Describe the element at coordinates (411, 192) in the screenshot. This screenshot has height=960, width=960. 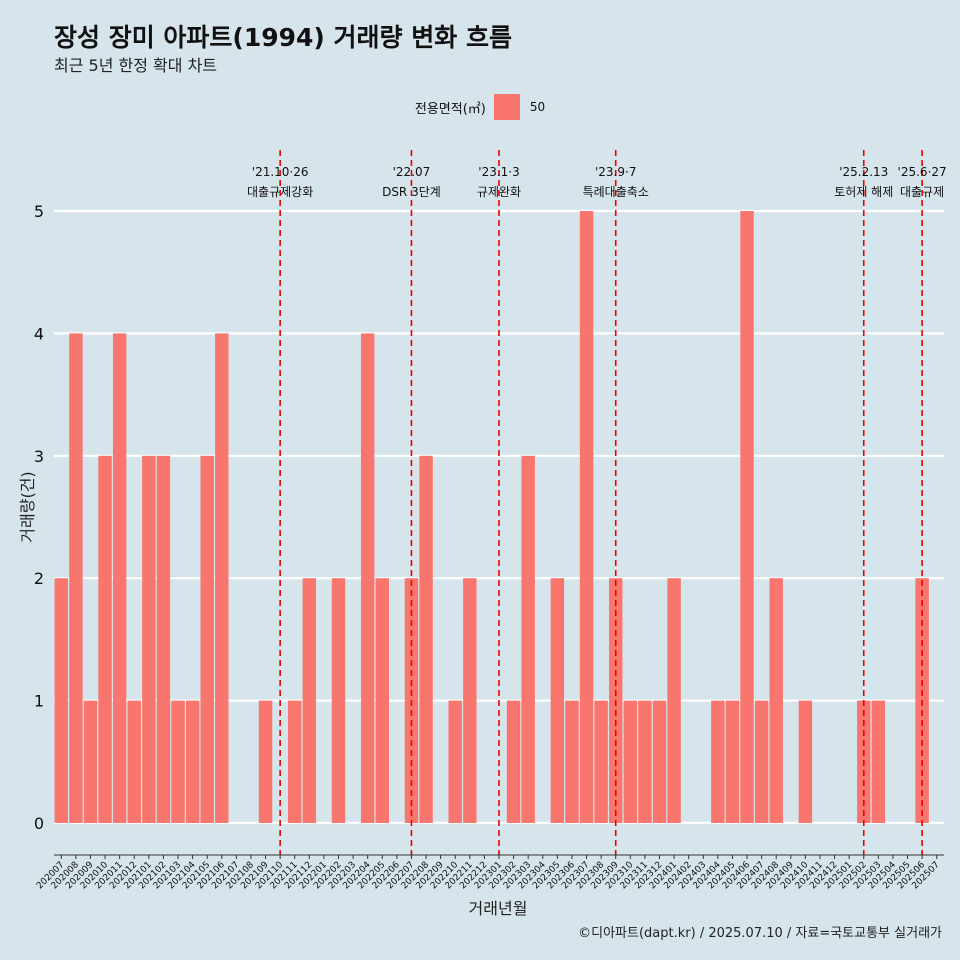
I see `event-text-label: DSR 3단계` at that location.